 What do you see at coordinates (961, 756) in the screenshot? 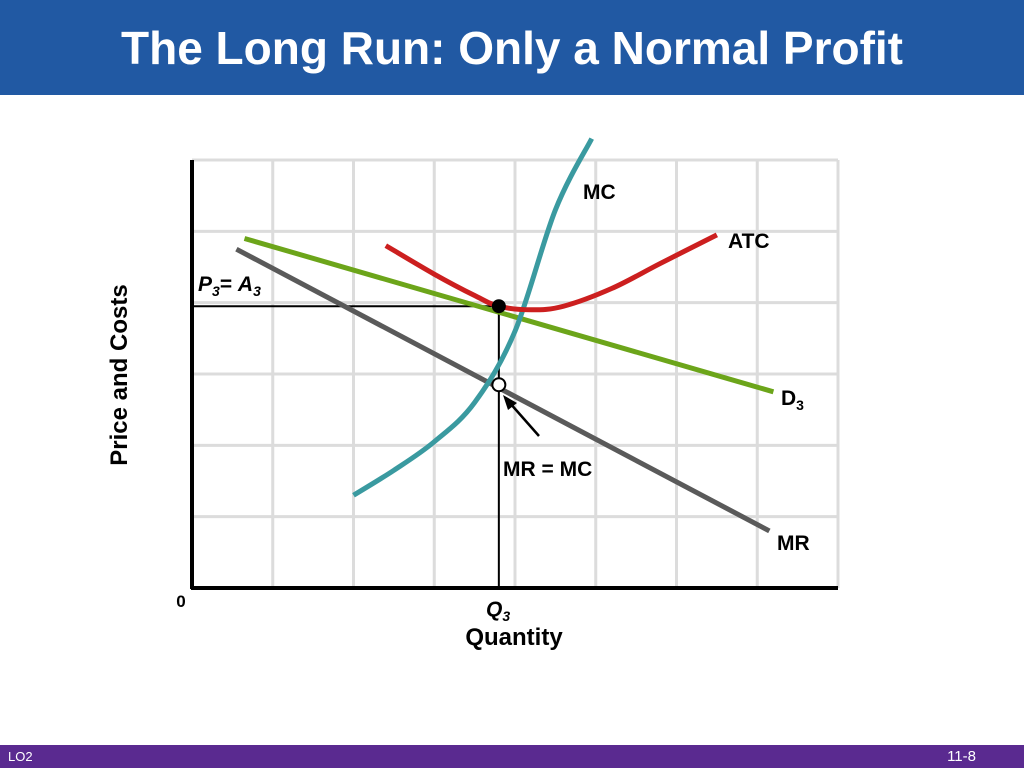
I see `slide-number: 11-8` at bounding box center [961, 756].